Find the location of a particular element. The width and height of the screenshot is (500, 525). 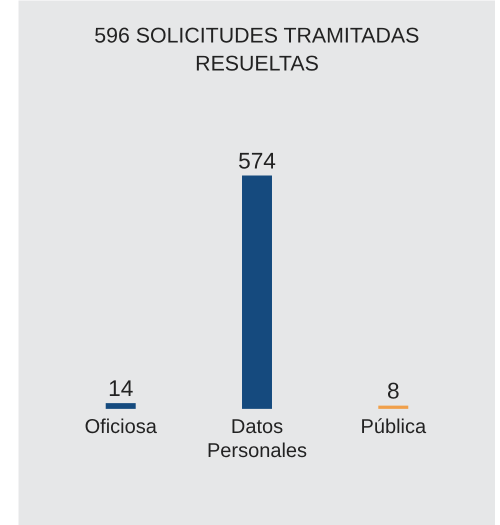

data-label: 14 is located at coordinates (121, 388).